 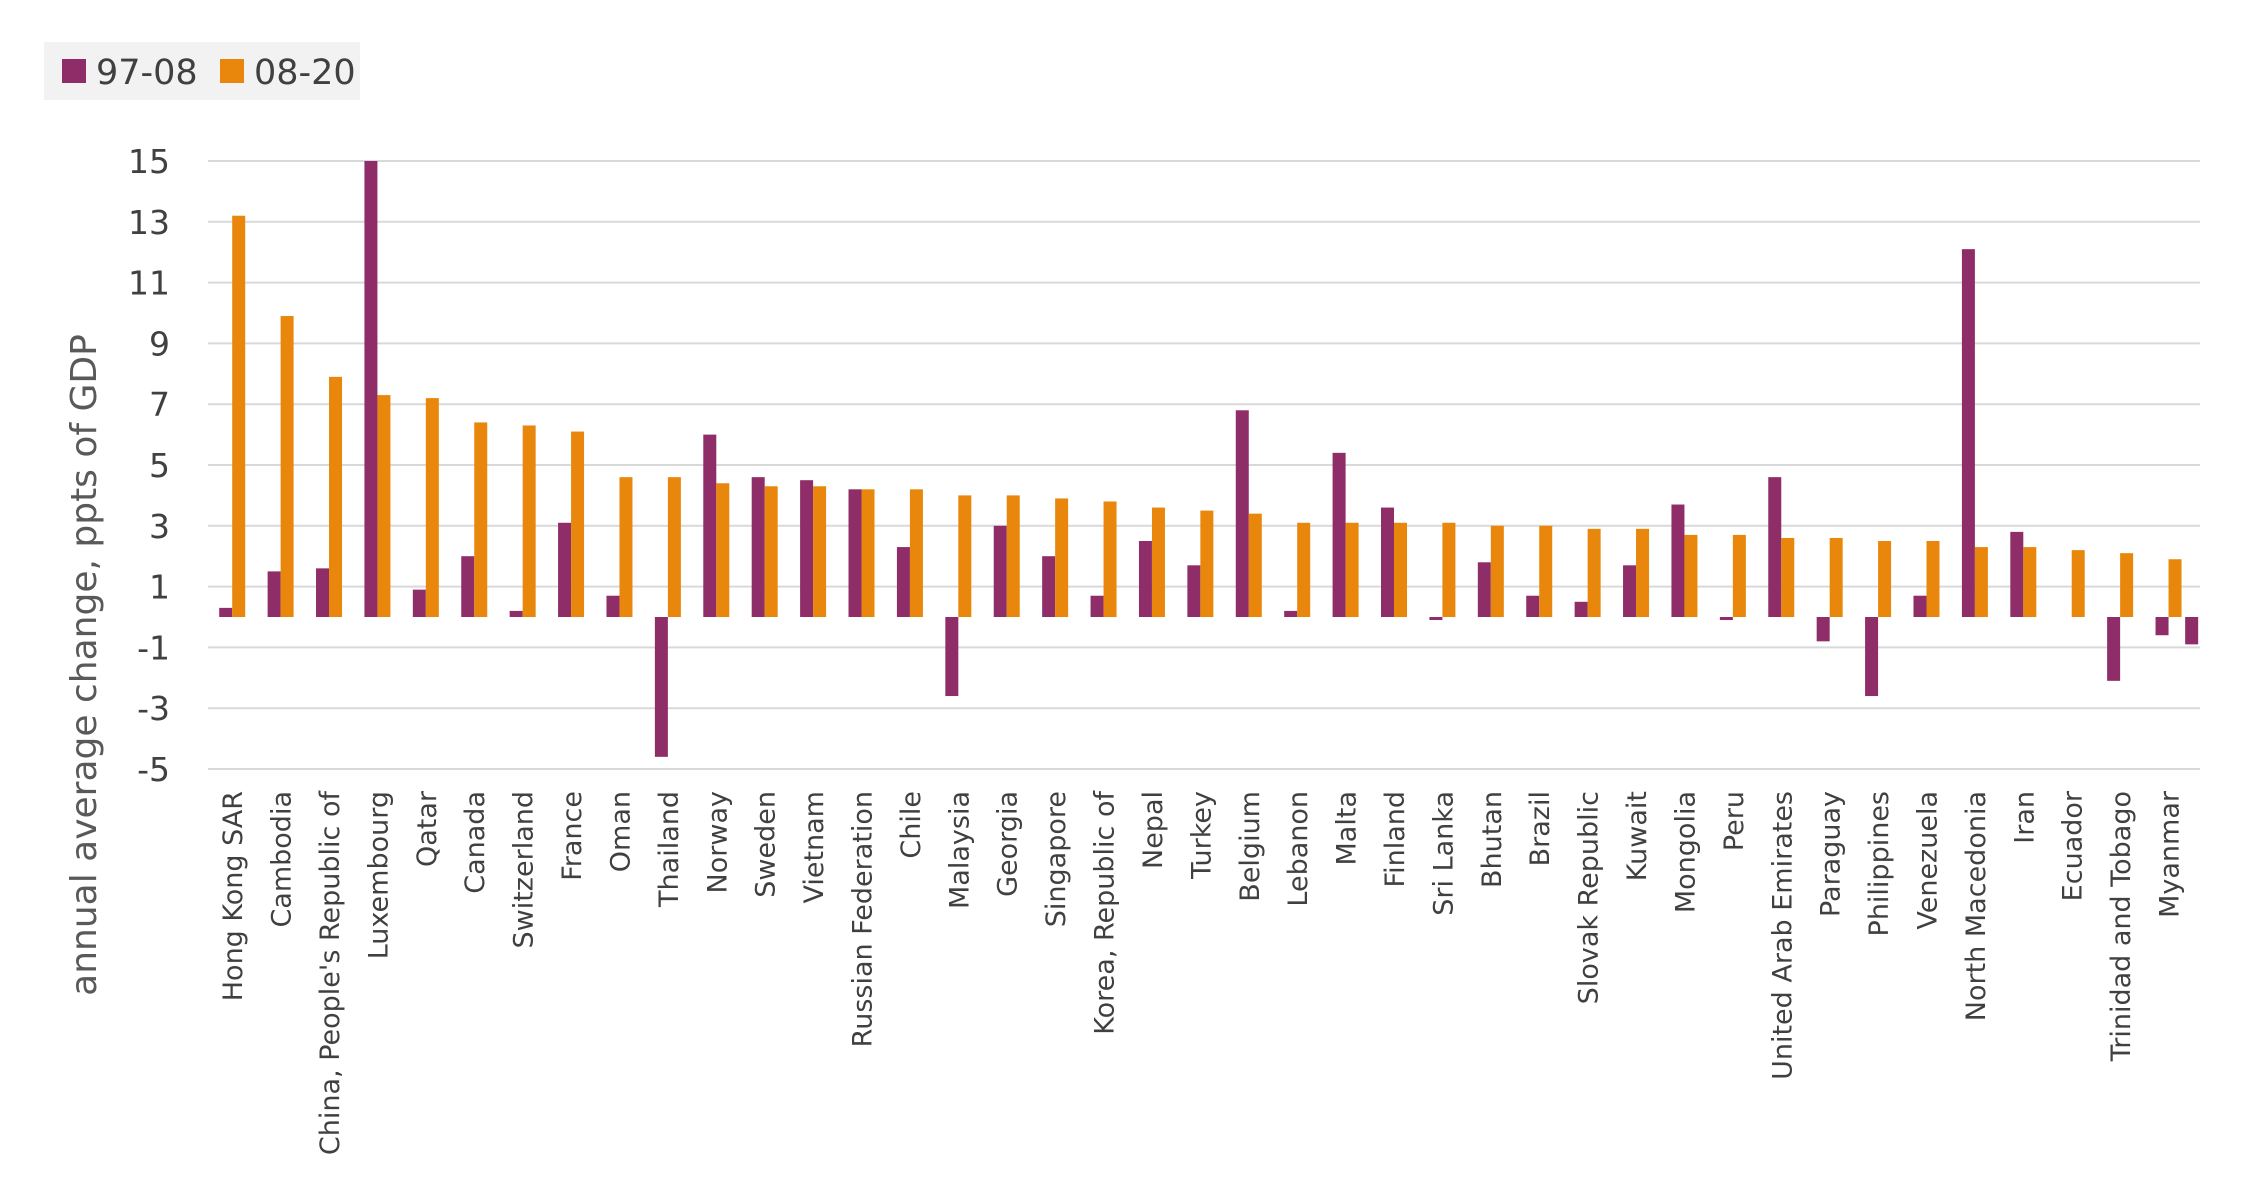 I want to click on x-category-label: Qatar, so click(x=427, y=828).